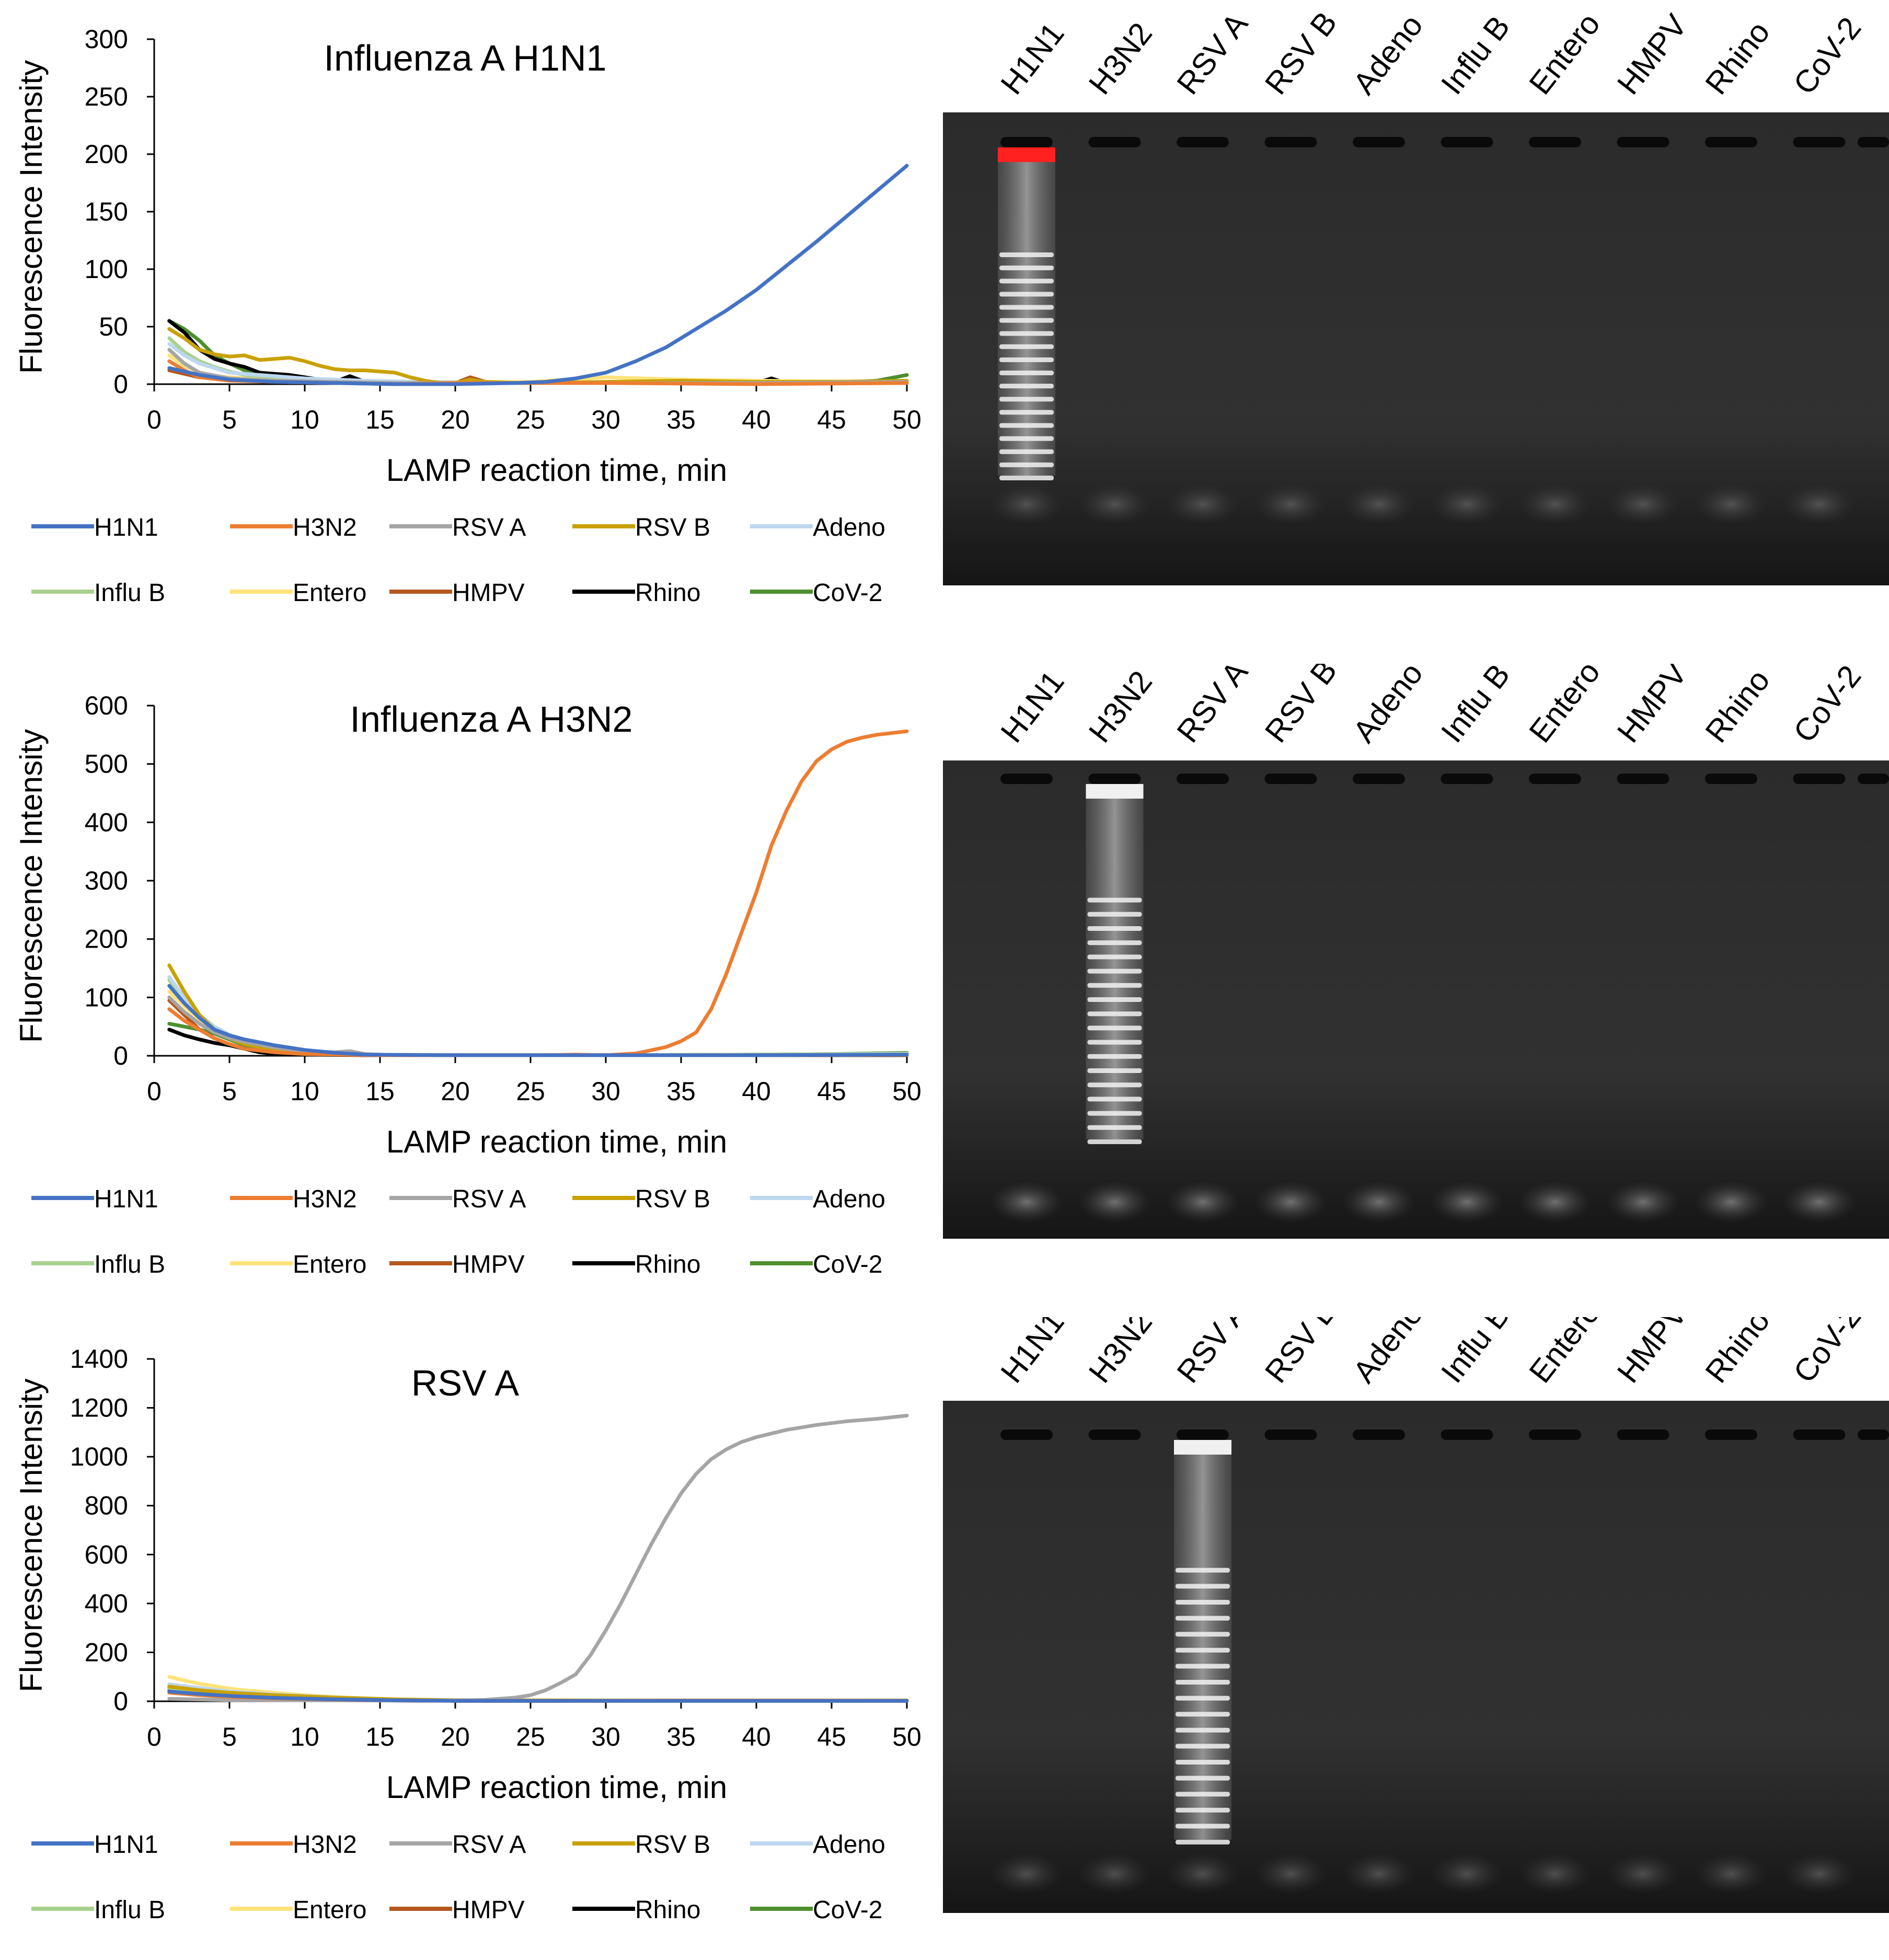 The height and width of the screenshot is (1960, 1889). I want to click on gel-lane-label-rhino: Rhino, so click(1737, 1353).